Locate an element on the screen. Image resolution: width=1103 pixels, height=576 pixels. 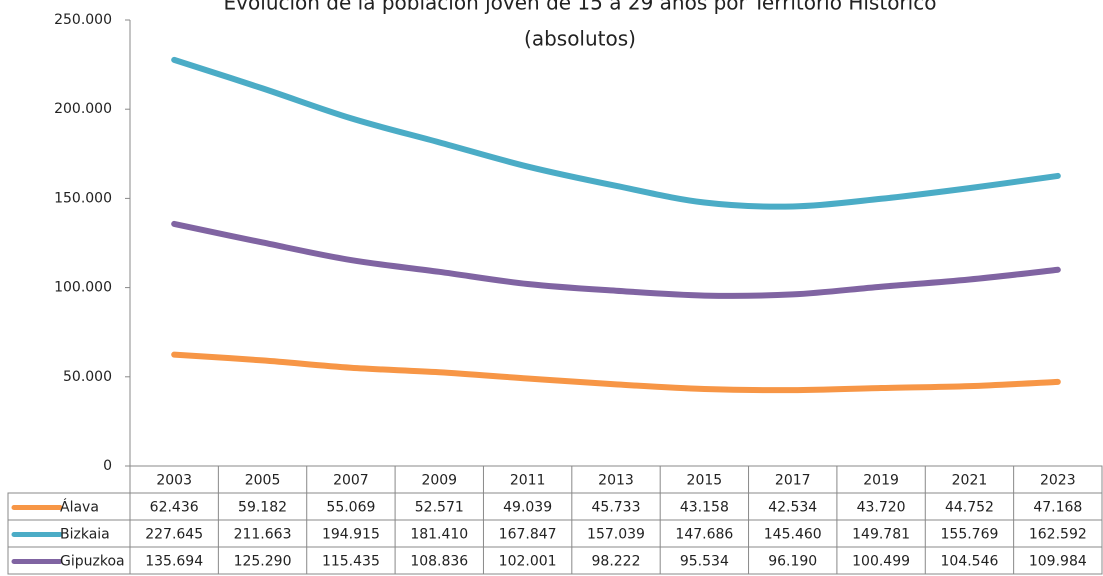
table-value: 227.645 is located at coordinates (174, 535).